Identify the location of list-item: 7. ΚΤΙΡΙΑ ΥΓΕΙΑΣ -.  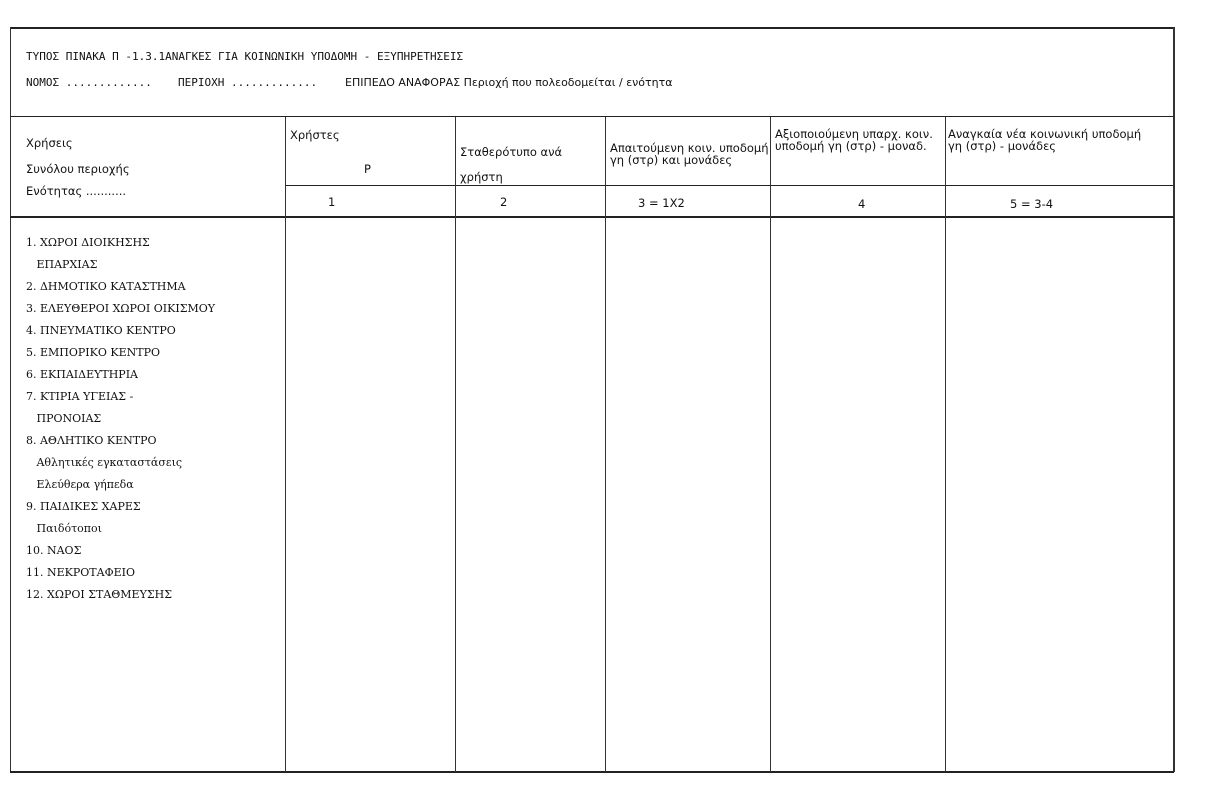
(80, 396).